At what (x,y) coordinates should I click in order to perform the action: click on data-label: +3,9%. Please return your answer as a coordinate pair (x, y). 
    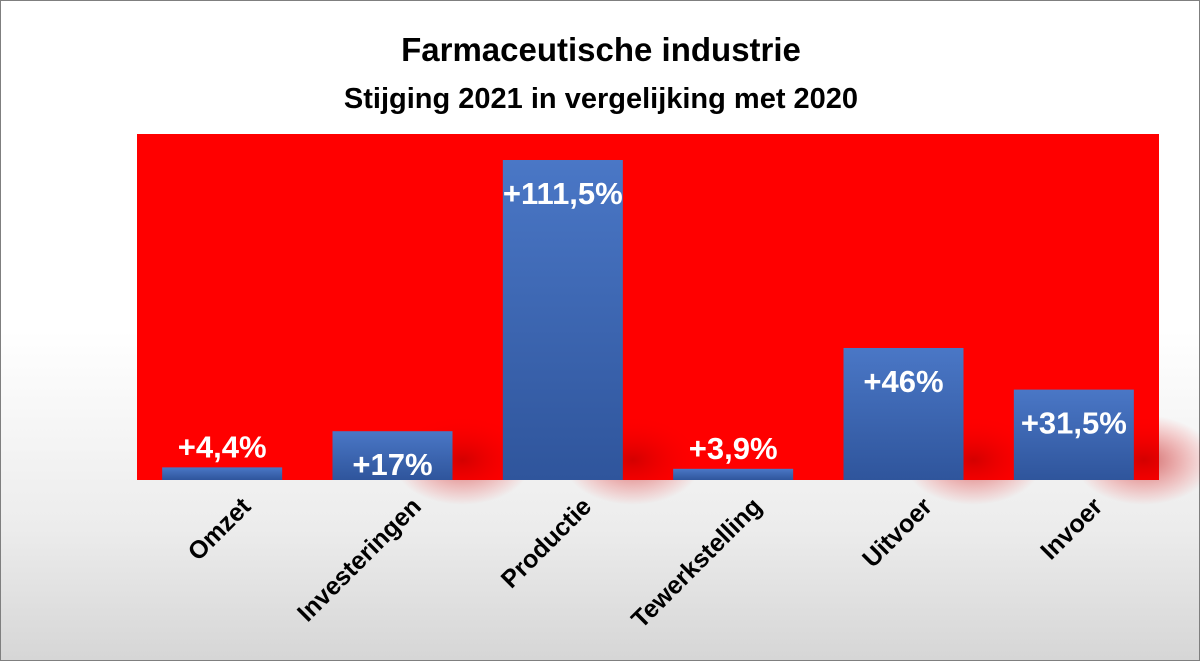
    Looking at the image, I should click on (733, 448).